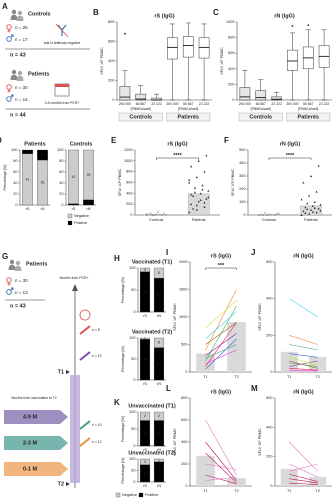 This screenshot has width=335, height=500. Describe the element at coordinates (152, 453) in the screenshot. I see `chart-title: Unvaccinated (T2)` at that location.